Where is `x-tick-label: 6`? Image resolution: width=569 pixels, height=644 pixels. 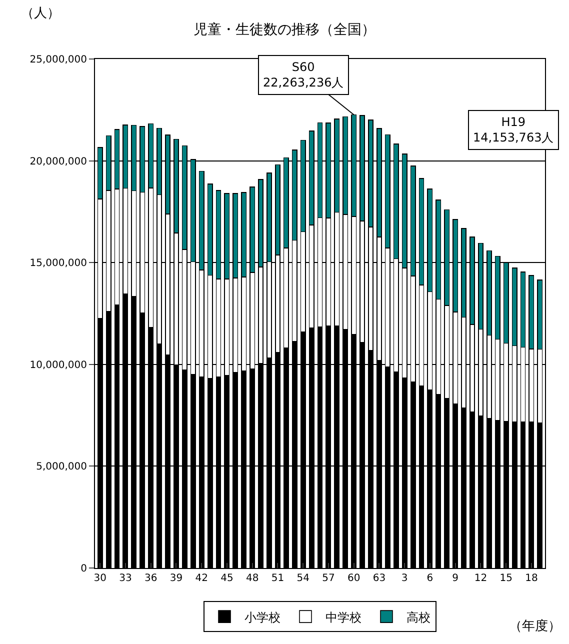
x-tick-label: 6 is located at coordinates (430, 578).